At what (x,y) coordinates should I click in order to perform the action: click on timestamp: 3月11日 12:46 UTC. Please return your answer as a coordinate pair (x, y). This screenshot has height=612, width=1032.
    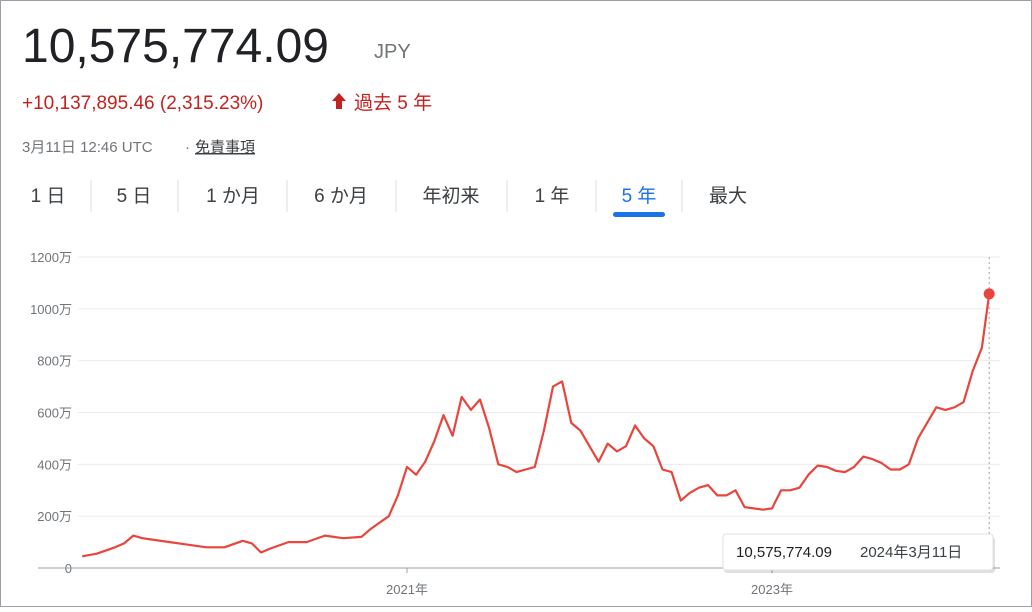
    Looking at the image, I should click on (87, 147).